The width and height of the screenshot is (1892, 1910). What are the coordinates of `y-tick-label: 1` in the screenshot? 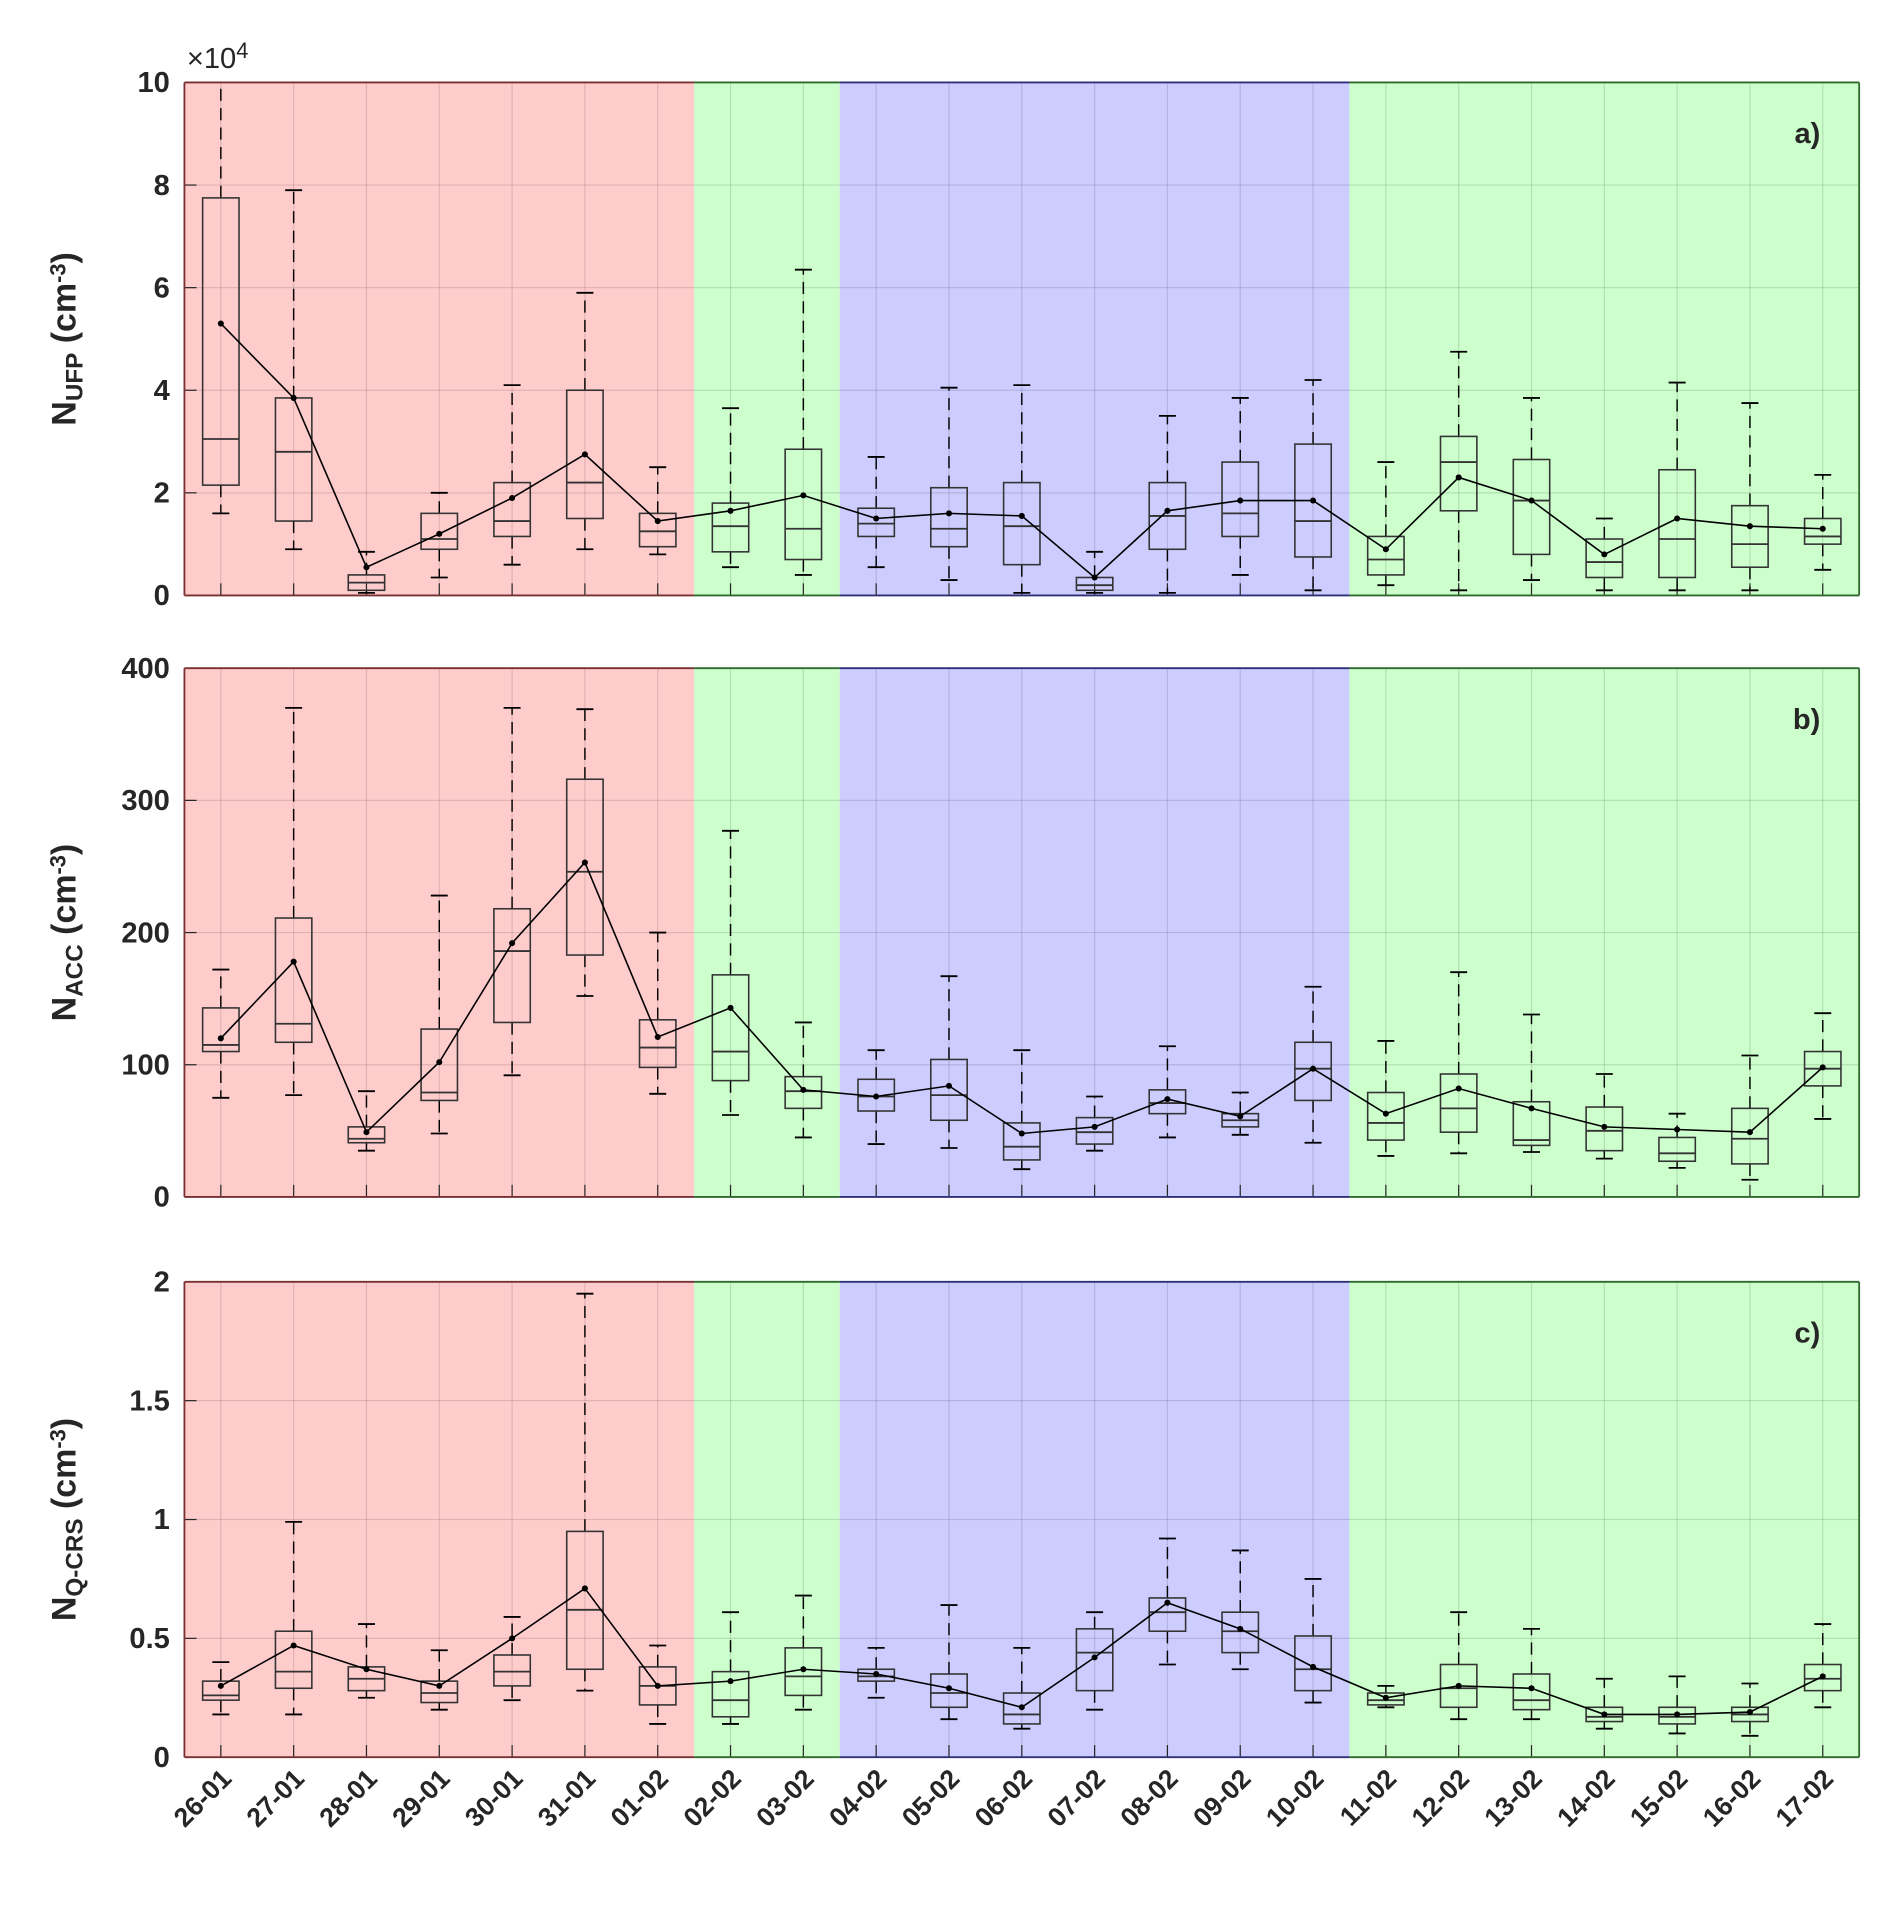 It's located at (162, 1520).